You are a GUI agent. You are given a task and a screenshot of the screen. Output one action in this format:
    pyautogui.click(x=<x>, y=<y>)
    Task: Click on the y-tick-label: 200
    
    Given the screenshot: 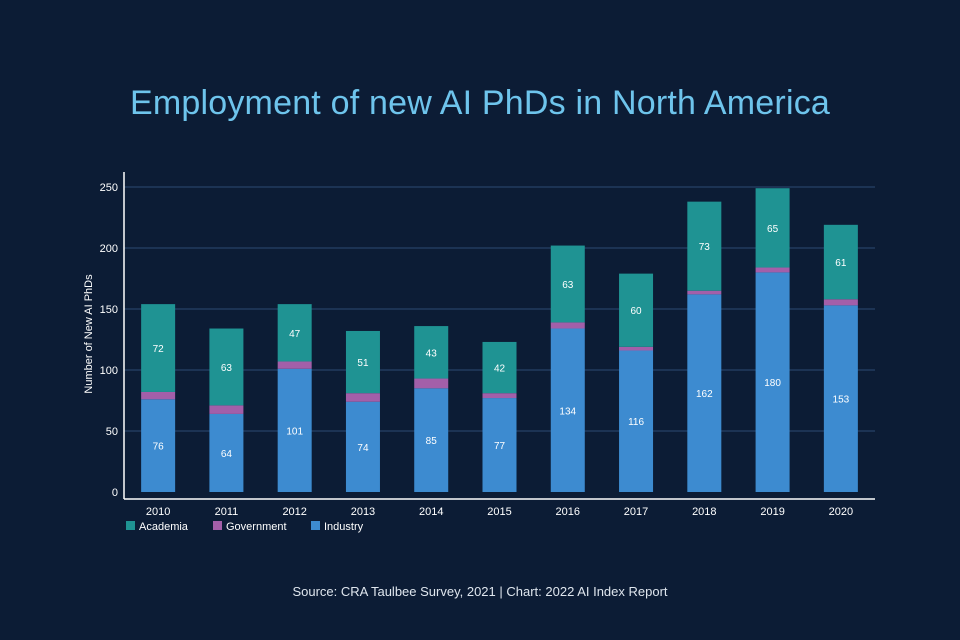 What is the action you would take?
    pyautogui.click(x=109, y=249)
    